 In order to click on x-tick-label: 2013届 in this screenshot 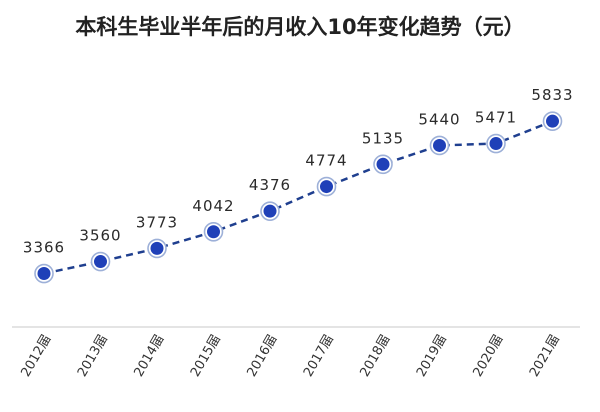, I will do `click(93, 355)`.